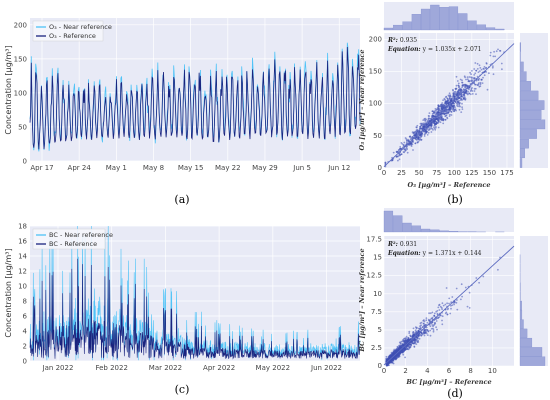 The image size is (550, 400). What do you see at coordinates (25, 162) in the screenshot?
I see `panel-a-ytick-label: 0` at bounding box center [25, 162].